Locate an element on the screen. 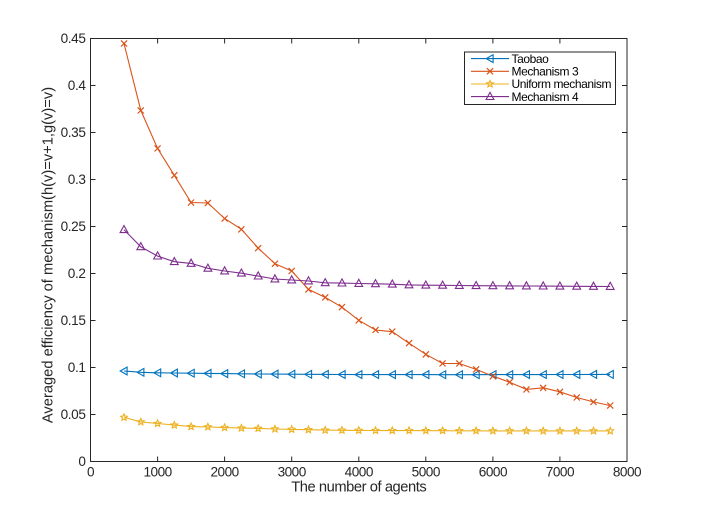  svg-text: Mechanism 4 is located at coordinates (545, 97).